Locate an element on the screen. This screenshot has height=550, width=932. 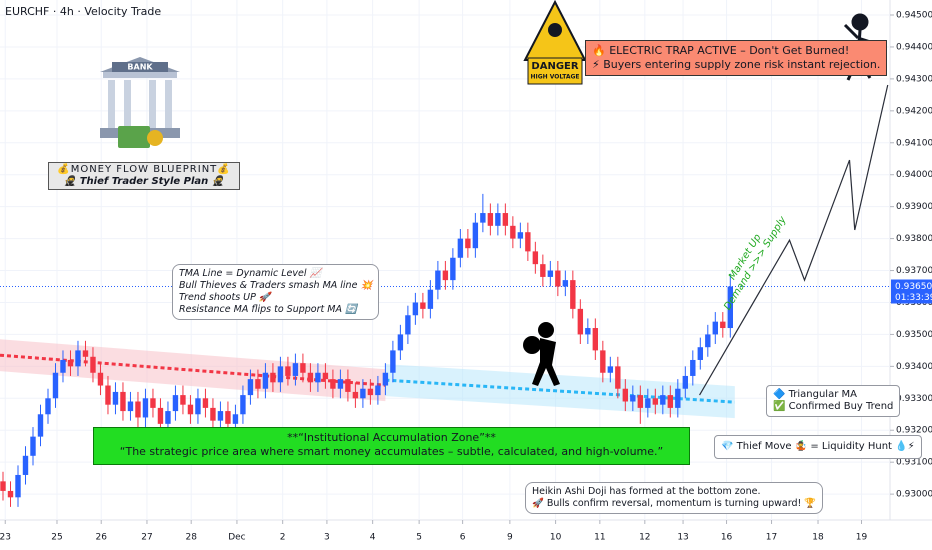
y-tick-label: 0.94000 is located at coordinates (914, 175).